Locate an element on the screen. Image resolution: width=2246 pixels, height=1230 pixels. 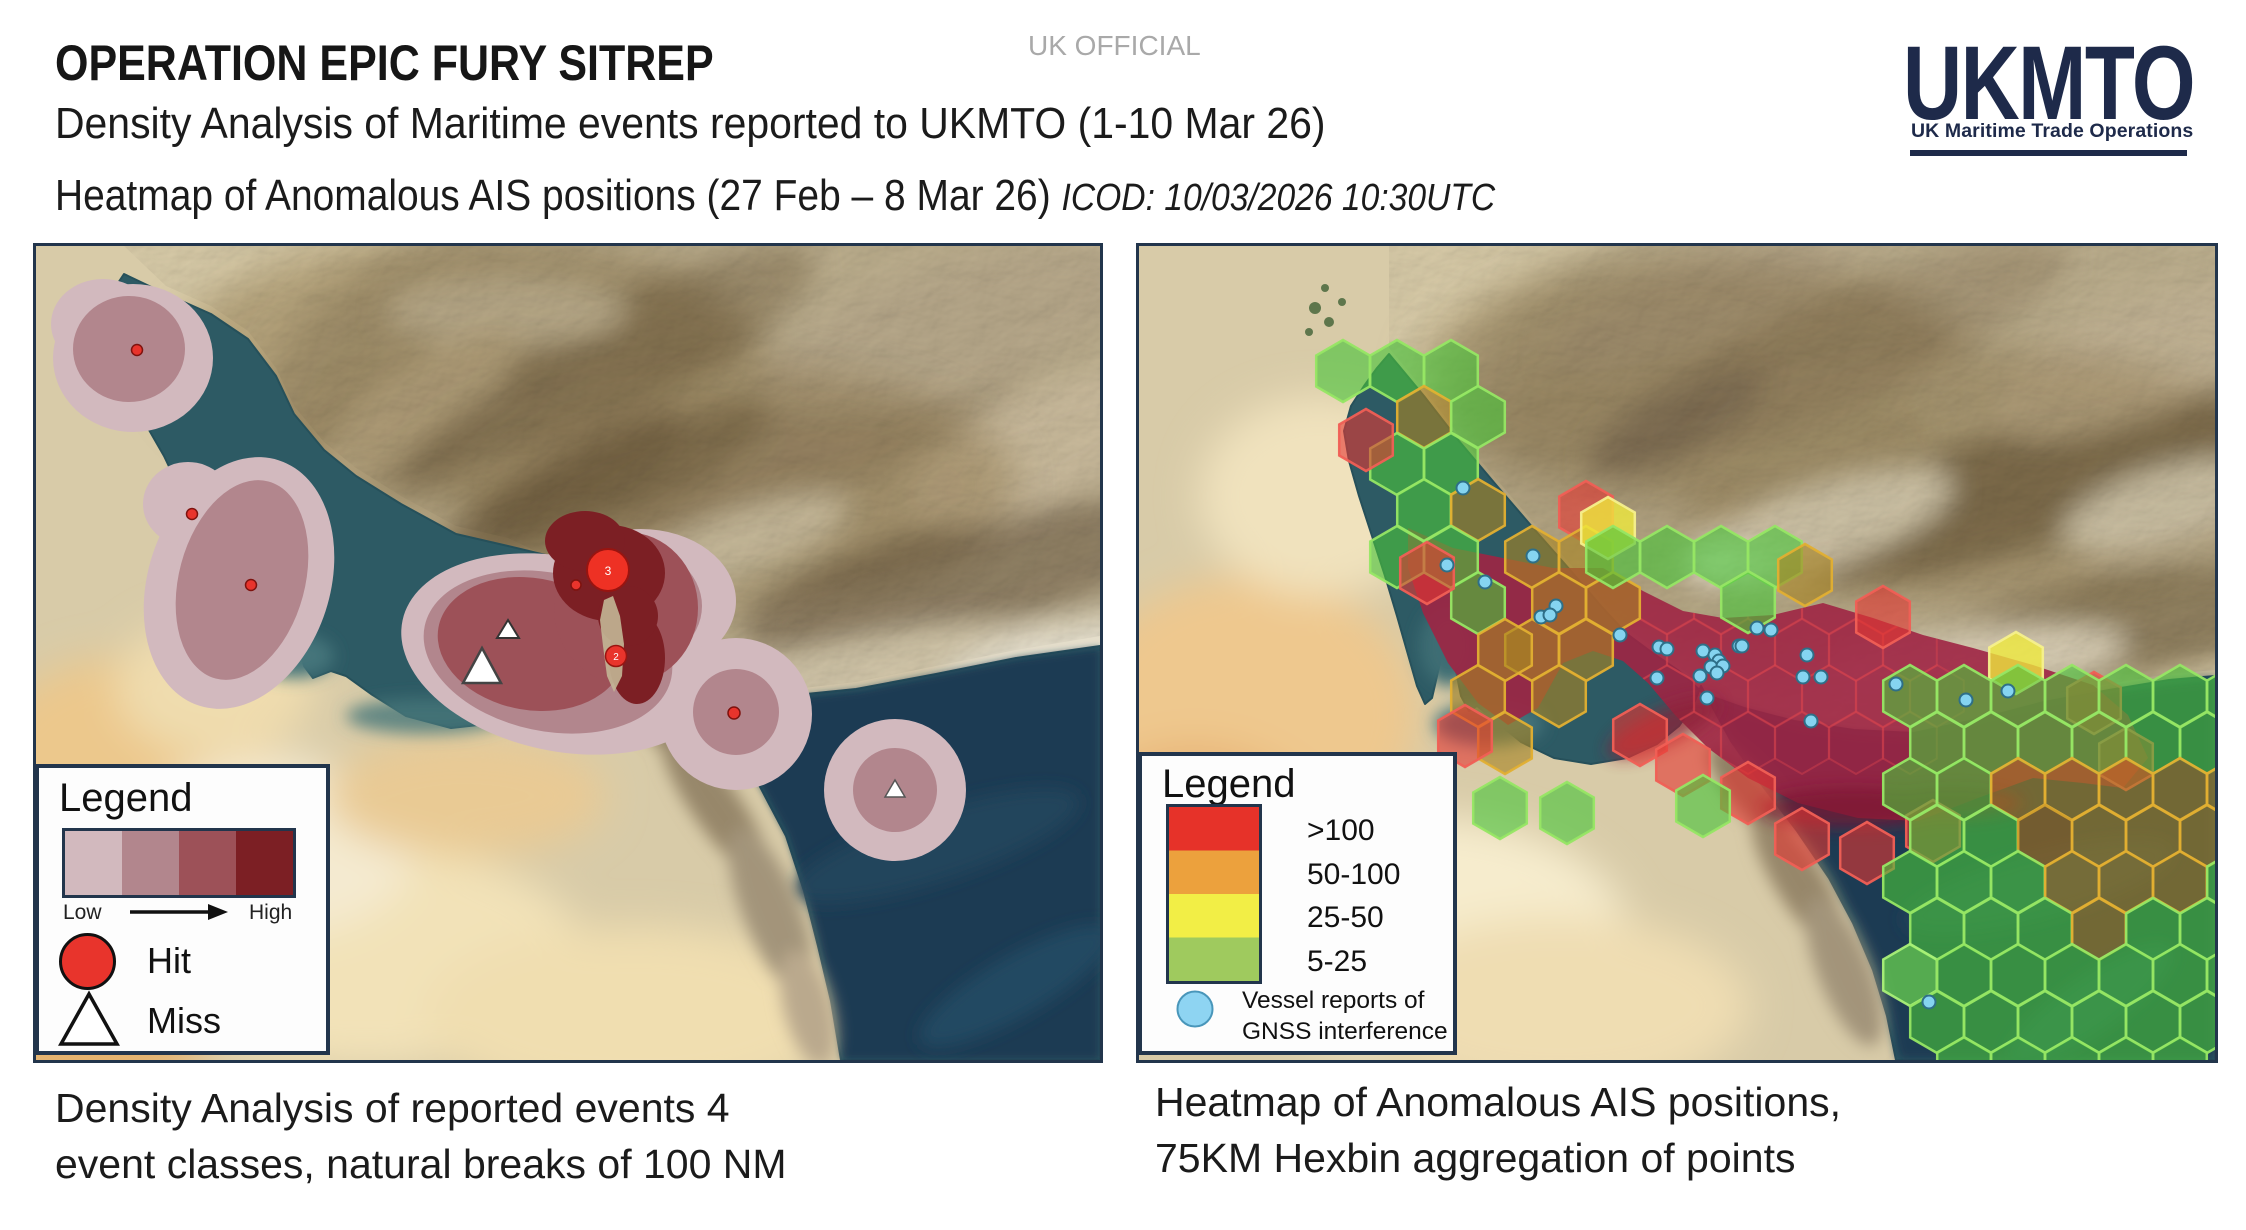
svg-text: 3 is located at coordinates (608, 571).